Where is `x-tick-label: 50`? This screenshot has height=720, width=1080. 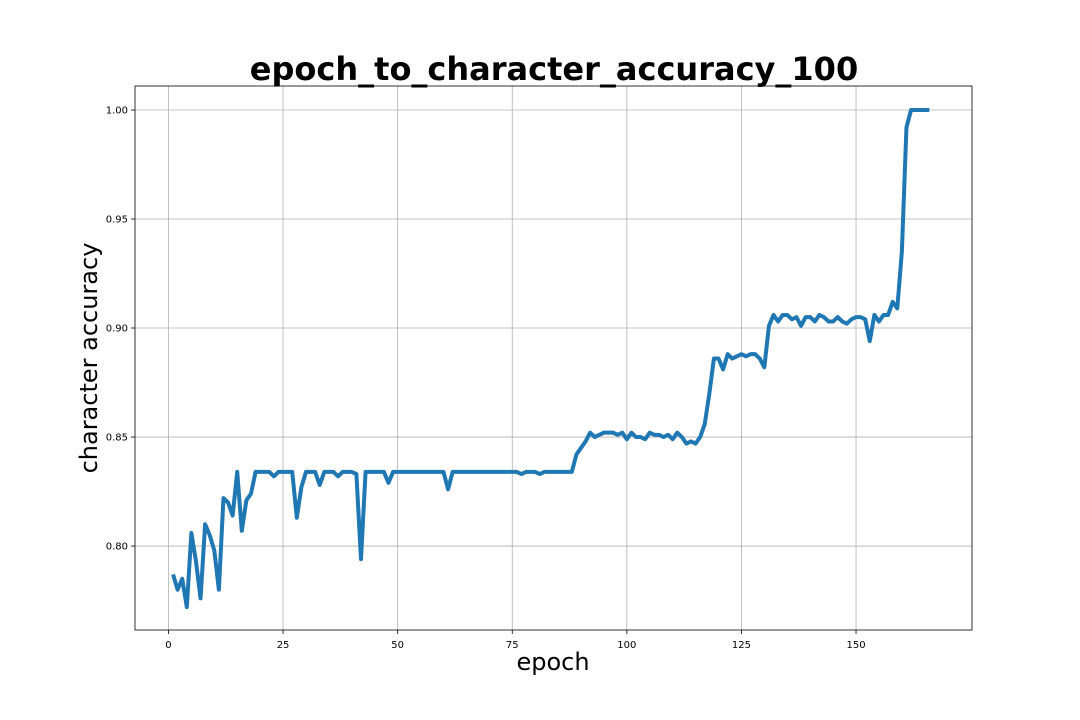 x-tick-label: 50 is located at coordinates (397, 645).